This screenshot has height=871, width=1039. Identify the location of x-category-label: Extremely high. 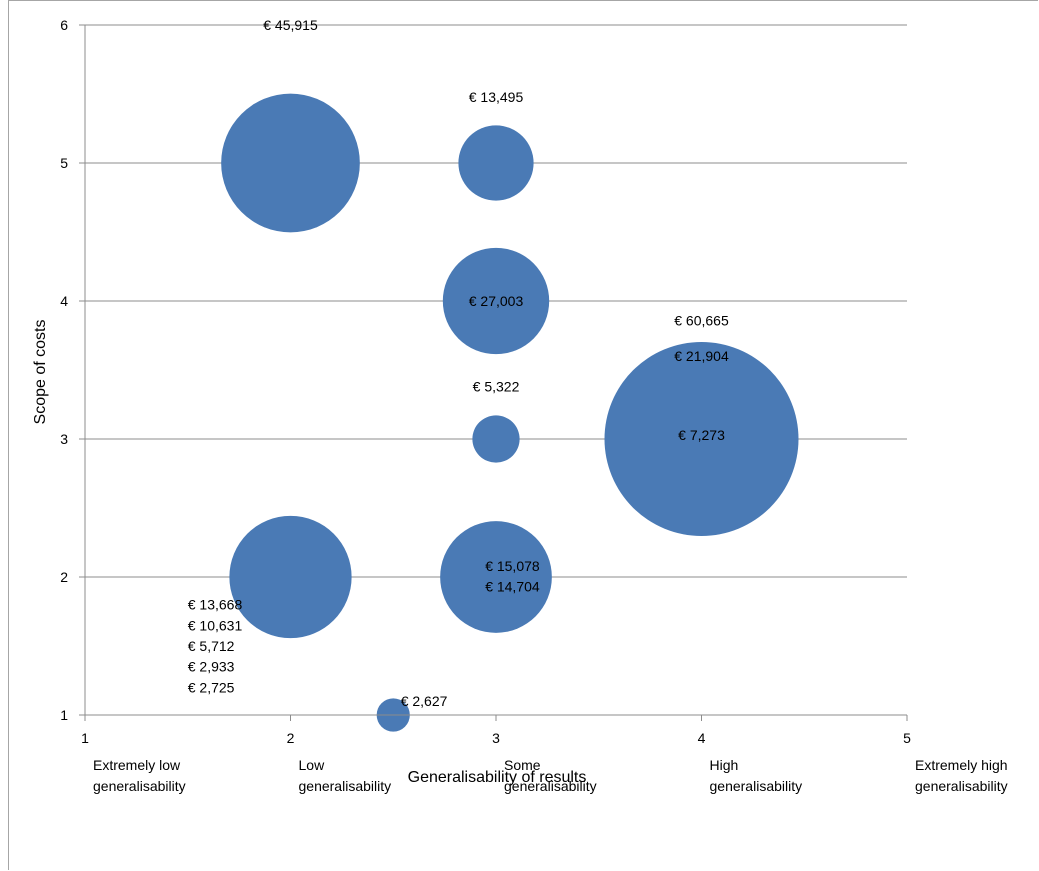
(961, 765).